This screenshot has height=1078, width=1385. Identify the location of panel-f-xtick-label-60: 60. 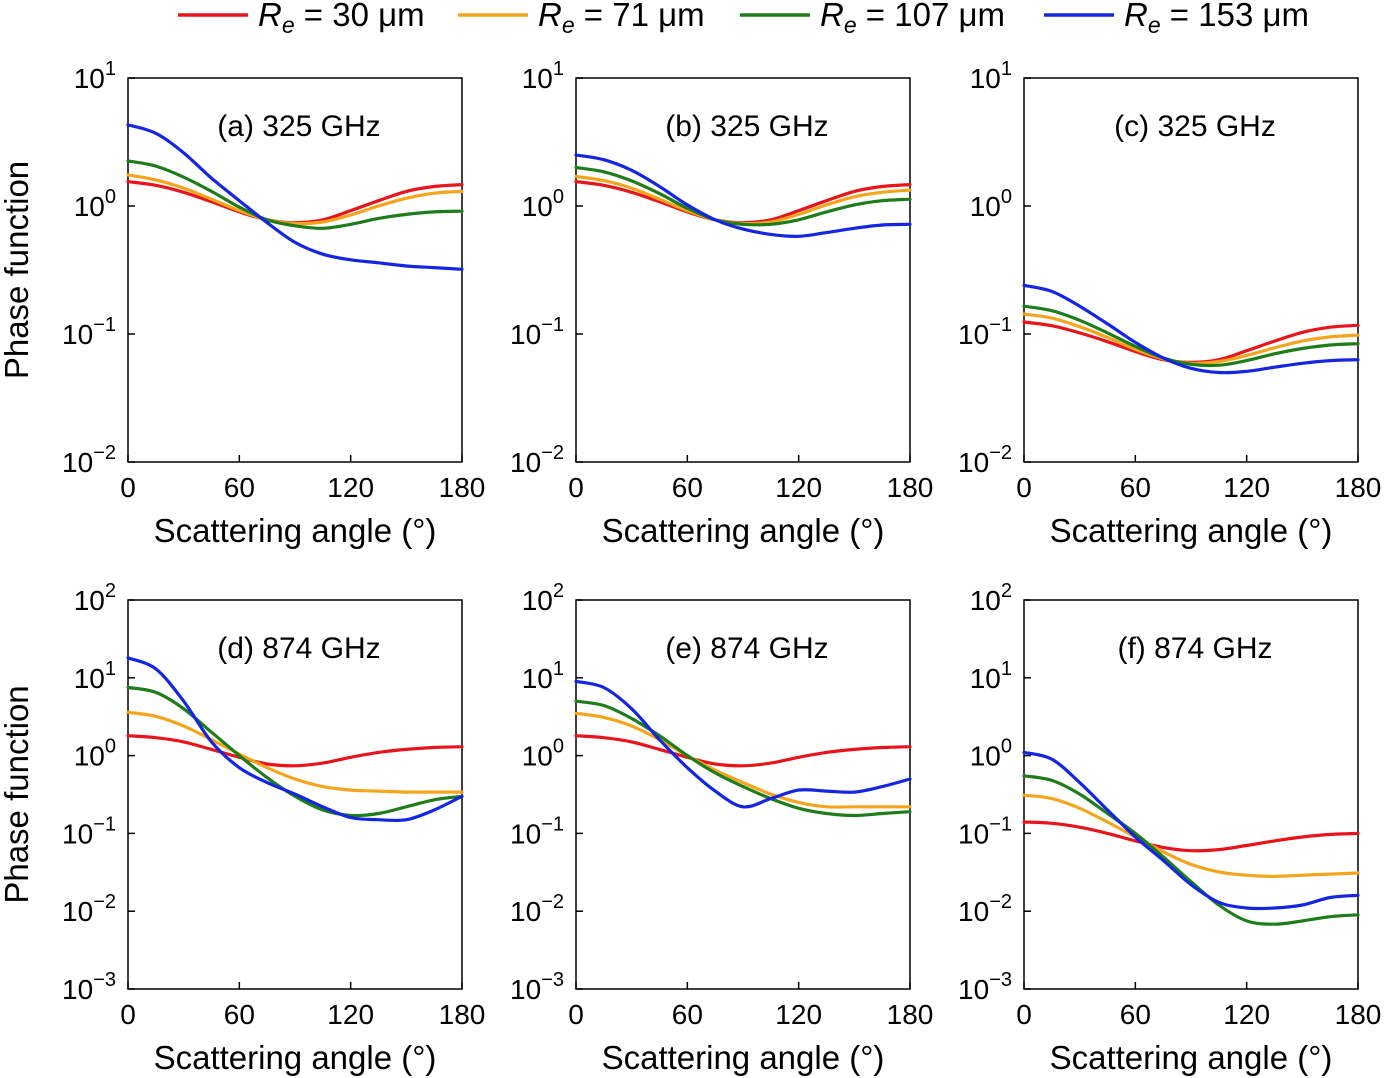
(1135, 1014).